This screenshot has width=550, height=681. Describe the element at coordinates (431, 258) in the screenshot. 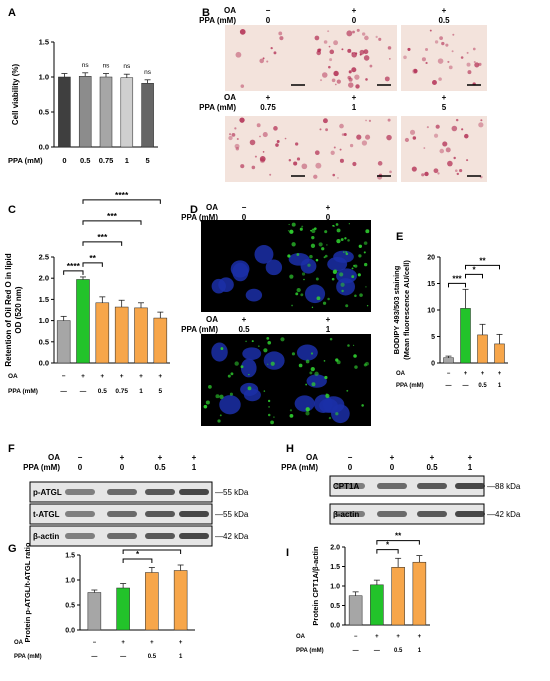

I see `y-tick-label: 20` at that location.